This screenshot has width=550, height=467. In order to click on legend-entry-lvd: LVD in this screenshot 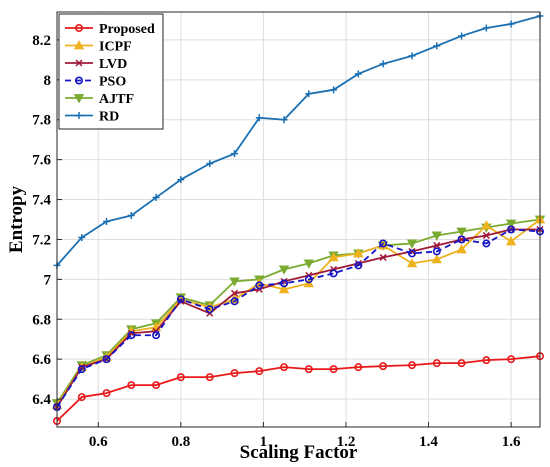, I will do `click(96, 64)`.